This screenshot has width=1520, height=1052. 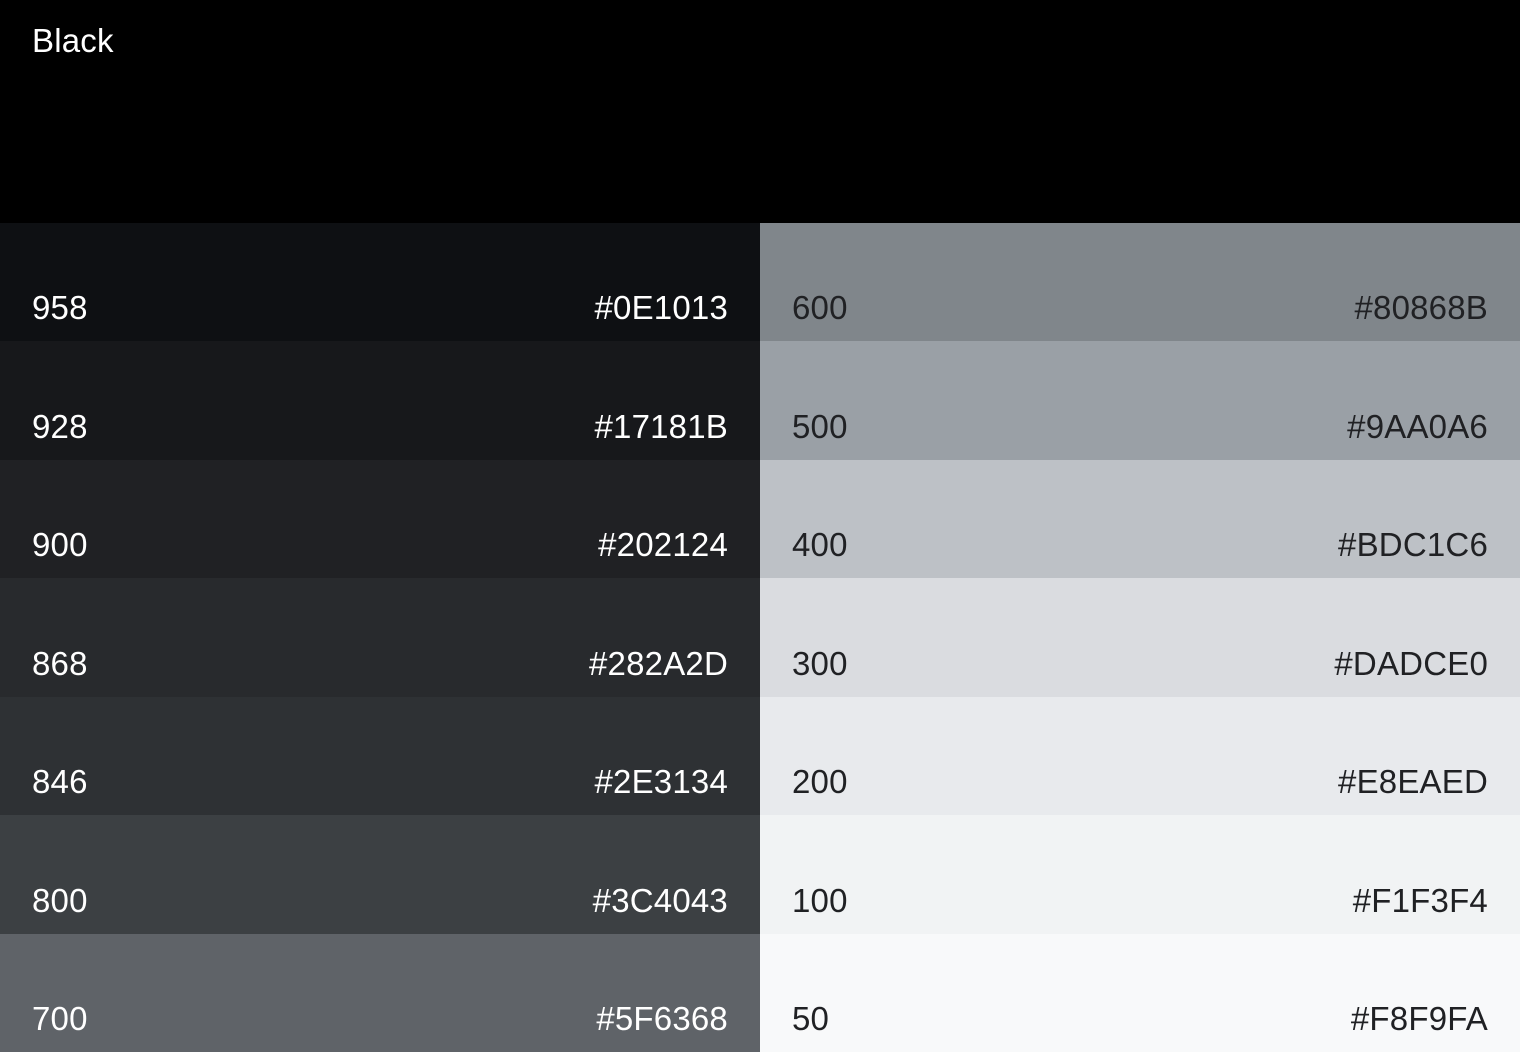 What do you see at coordinates (820, 900) in the screenshot?
I see `swatch-tone-label: 100` at bounding box center [820, 900].